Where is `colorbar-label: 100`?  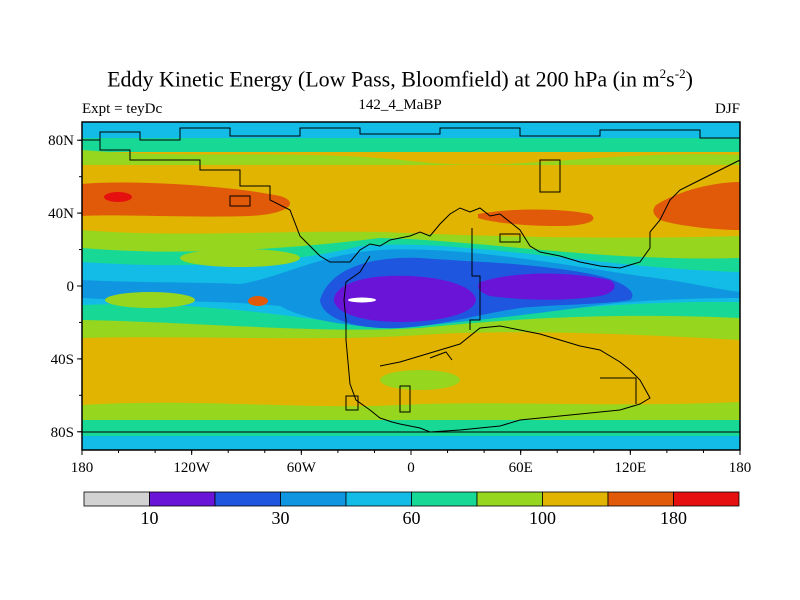 colorbar-label: 100 is located at coordinates (542, 518).